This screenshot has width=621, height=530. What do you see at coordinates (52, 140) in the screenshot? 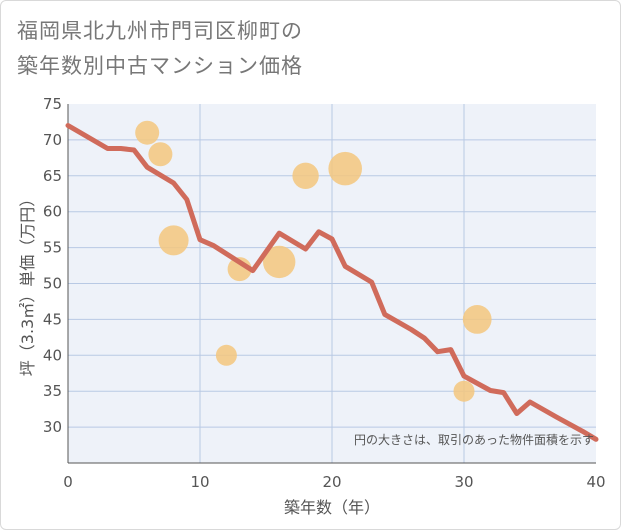
I see `y-tick-label: 70` at bounding box center [52, 140].